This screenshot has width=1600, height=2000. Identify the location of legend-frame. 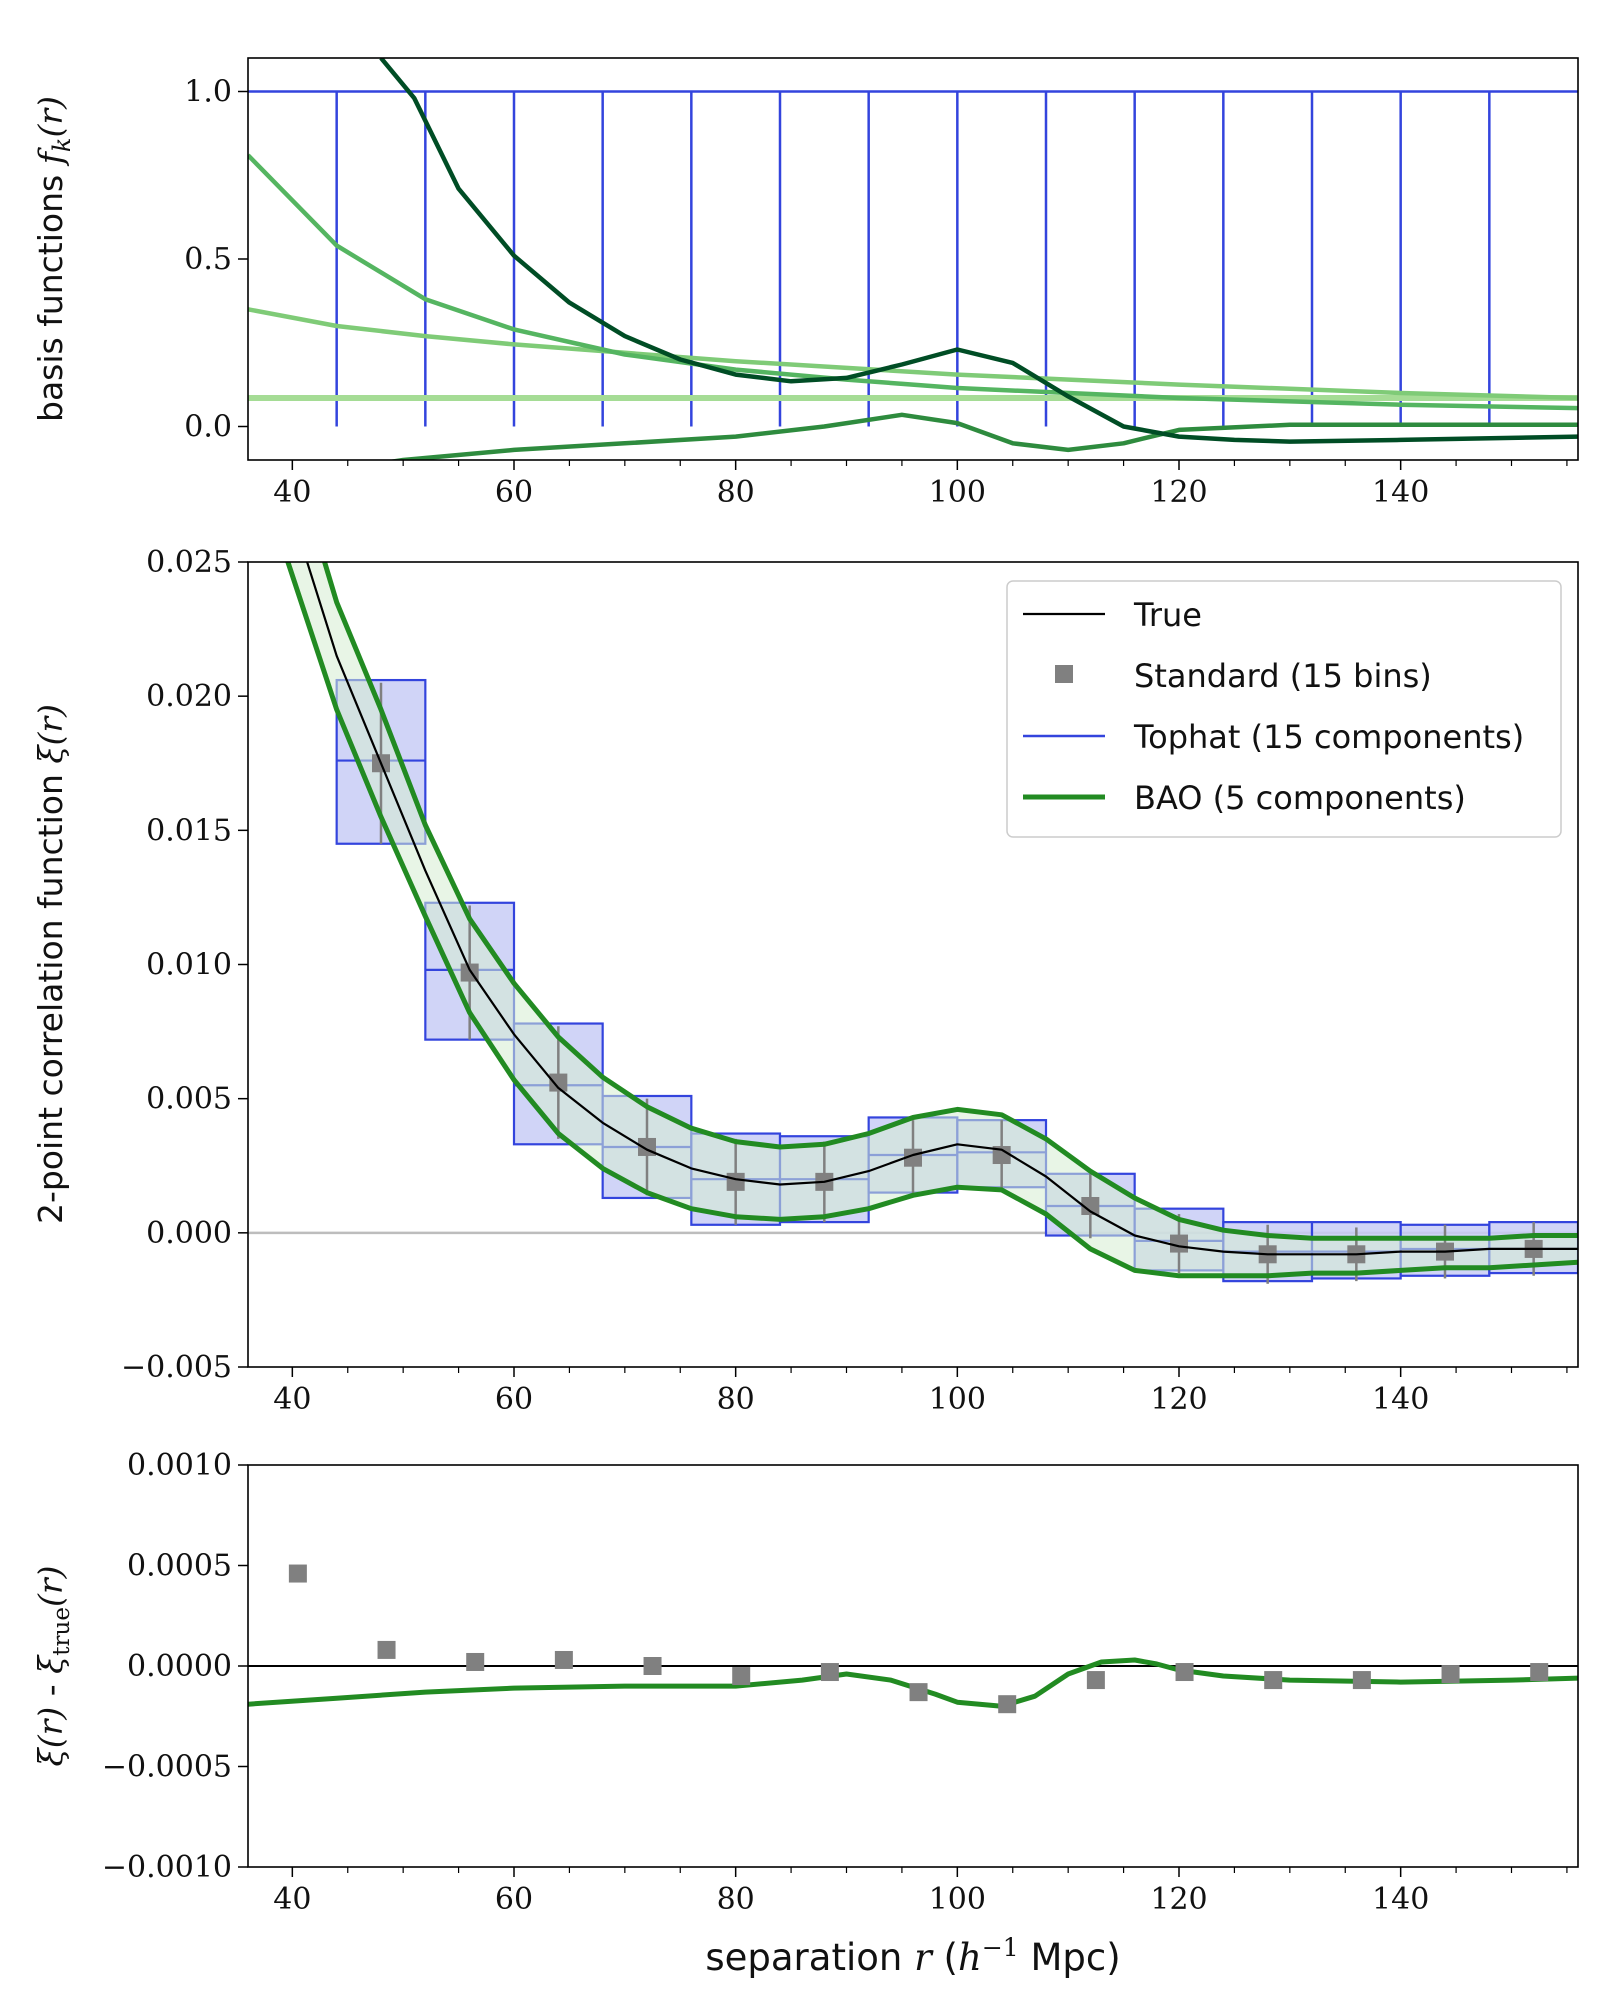
(1284, 709).